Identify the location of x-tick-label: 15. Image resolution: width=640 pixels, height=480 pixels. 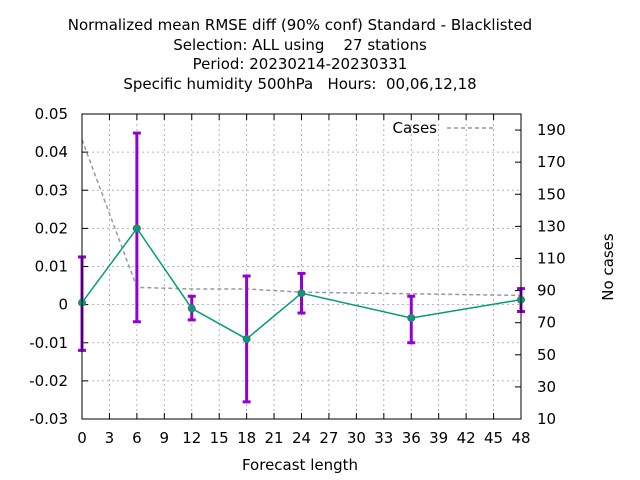
(219, 438).